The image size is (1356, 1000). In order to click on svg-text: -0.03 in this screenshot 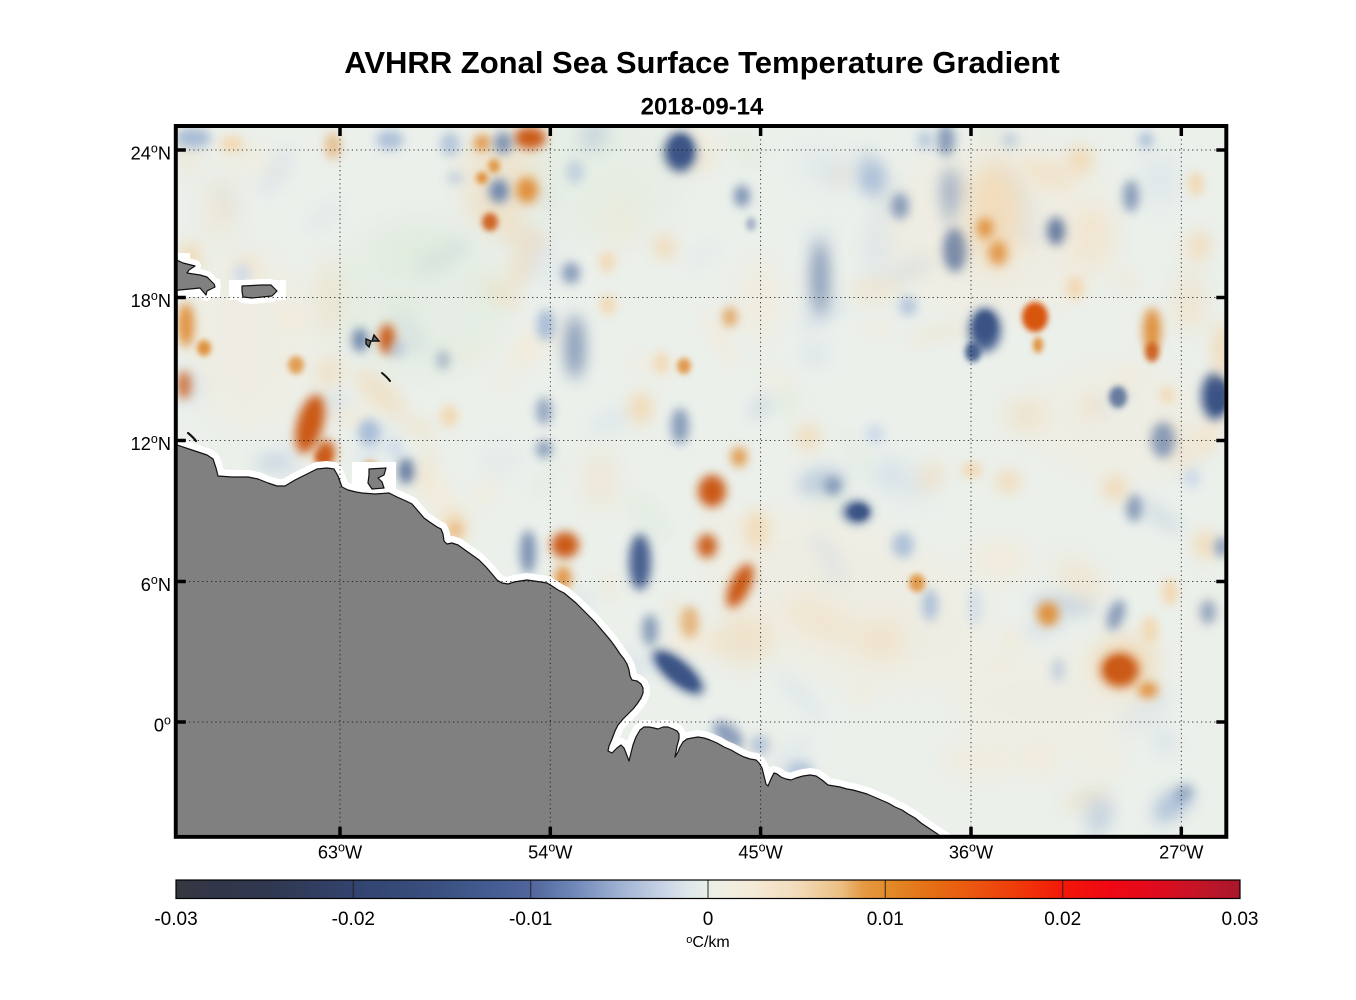, I will do `click(175, 919)`.